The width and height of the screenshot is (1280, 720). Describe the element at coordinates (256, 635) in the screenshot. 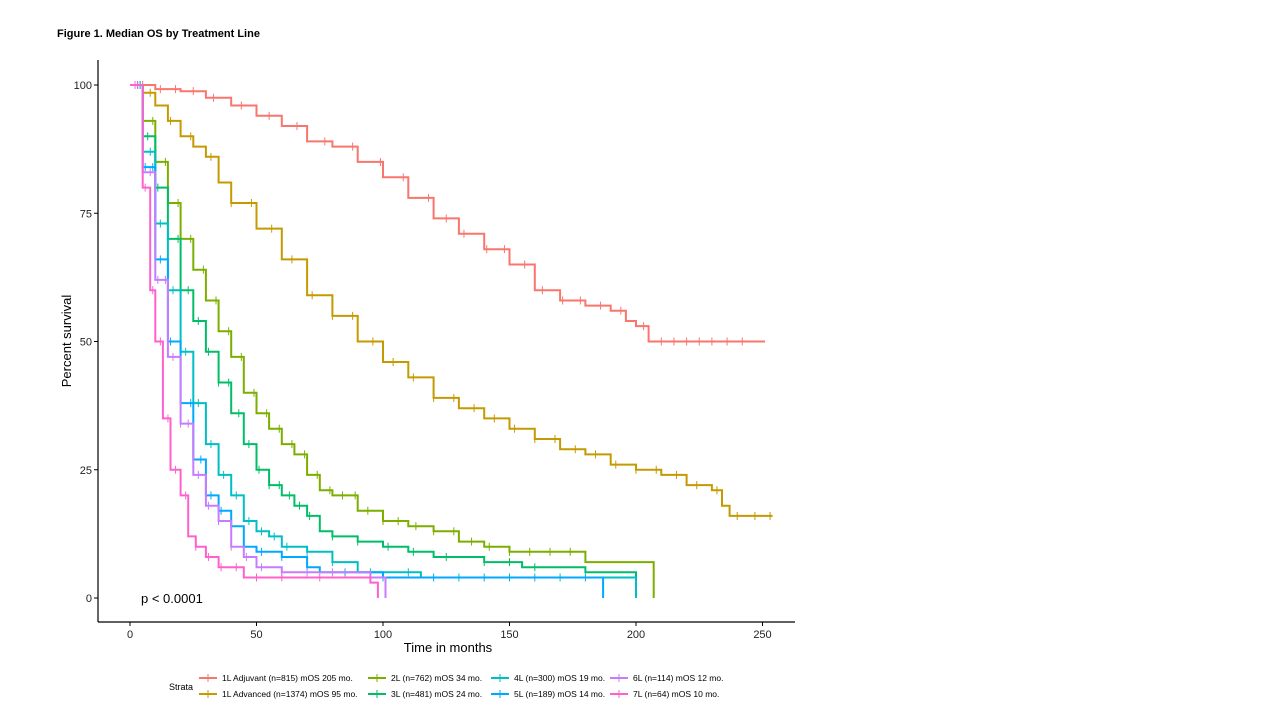

I see `x-tick-label: 50` at that location.